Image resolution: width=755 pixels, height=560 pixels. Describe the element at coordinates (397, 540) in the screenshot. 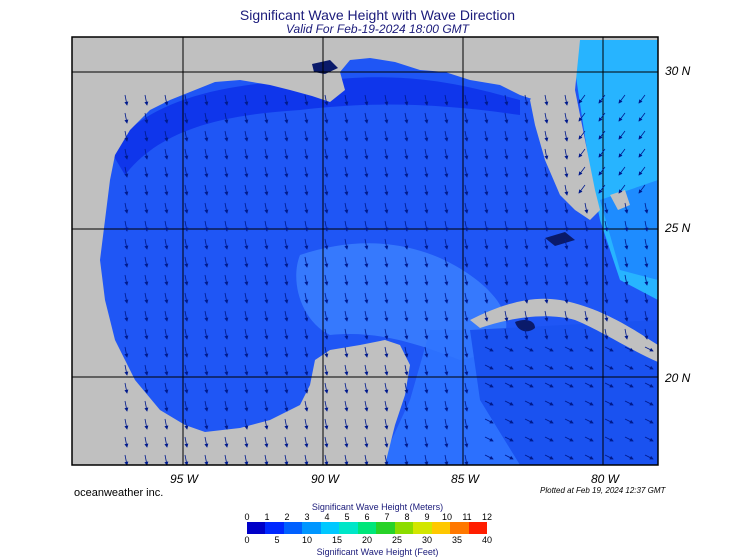

I see `legend-feet-tick: 25` at that location.